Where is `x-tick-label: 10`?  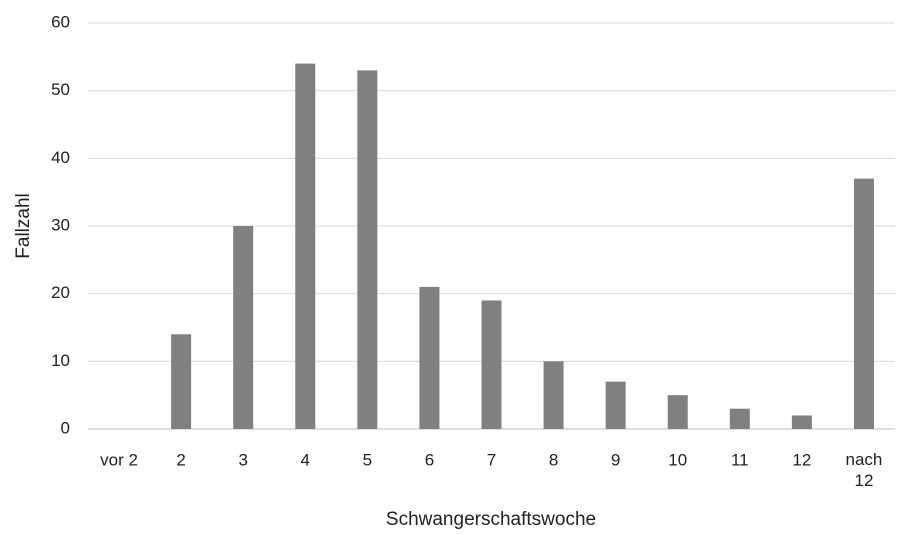
x-tick-label: 10 is located at coordinates (677, 459).